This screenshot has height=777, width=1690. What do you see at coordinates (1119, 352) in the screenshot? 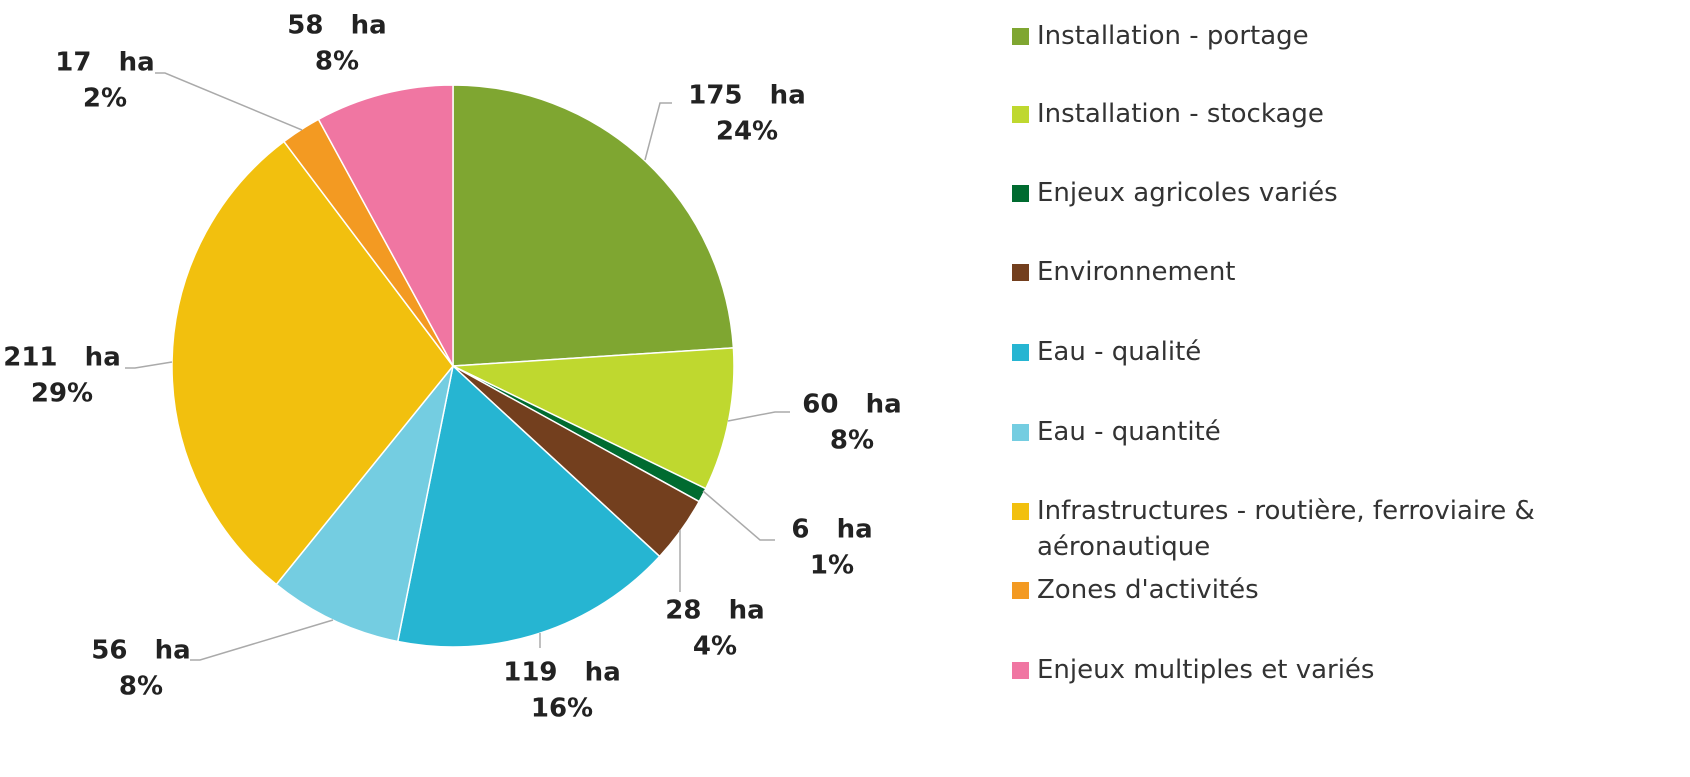
I see `legend-label: Eau - qualité` at bounding box center [1119, 352].